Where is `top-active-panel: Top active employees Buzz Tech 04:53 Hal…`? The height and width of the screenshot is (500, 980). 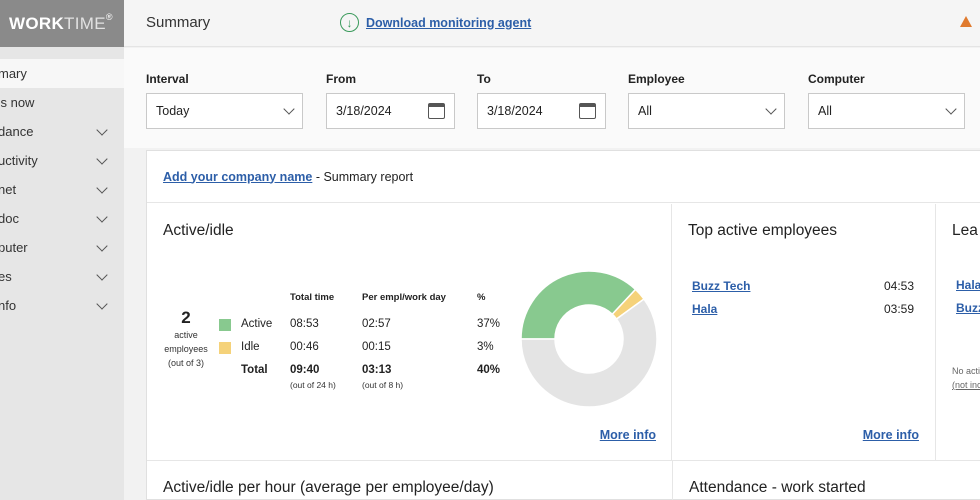 top-active-panel: Top active employees Buzz Tech 04:53 Hal… is located at coordinates (804, 332).